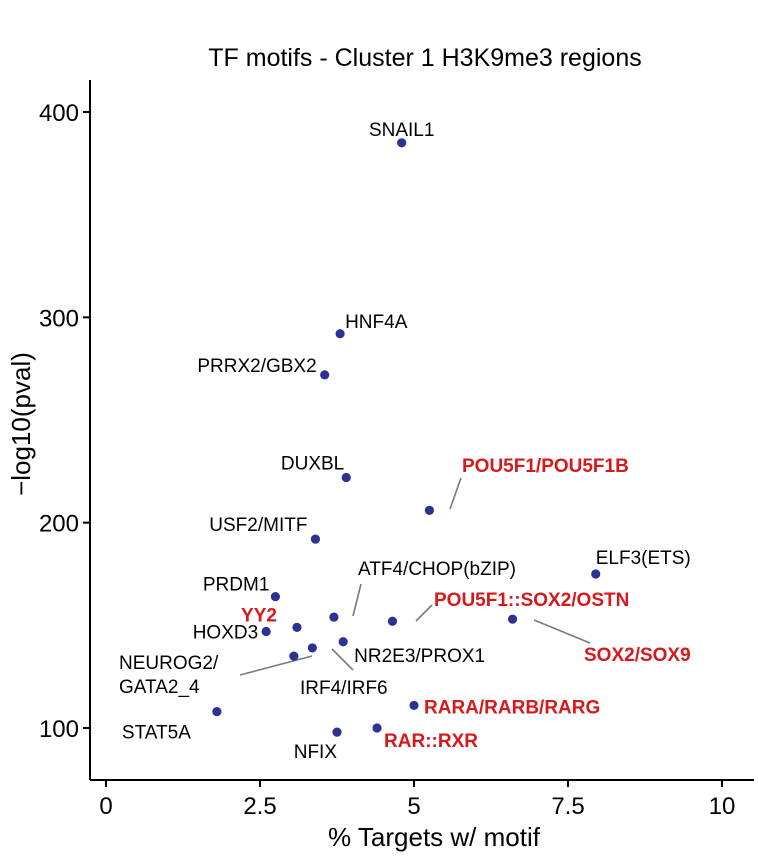  What do you see at coordinates (225, 632) in the screenshot?
I see `point-label: HOXD3` at bounding box center [225, 632].